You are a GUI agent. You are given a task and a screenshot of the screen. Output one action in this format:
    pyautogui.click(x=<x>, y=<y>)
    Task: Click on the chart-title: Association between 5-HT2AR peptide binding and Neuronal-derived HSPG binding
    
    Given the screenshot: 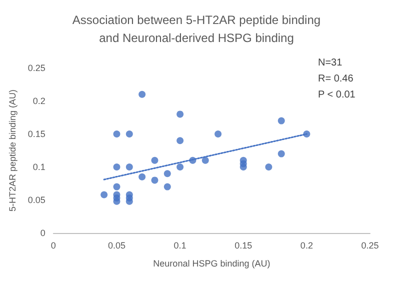 What is the action you would take?
    pyautogui.click(x=196, y=29)
    